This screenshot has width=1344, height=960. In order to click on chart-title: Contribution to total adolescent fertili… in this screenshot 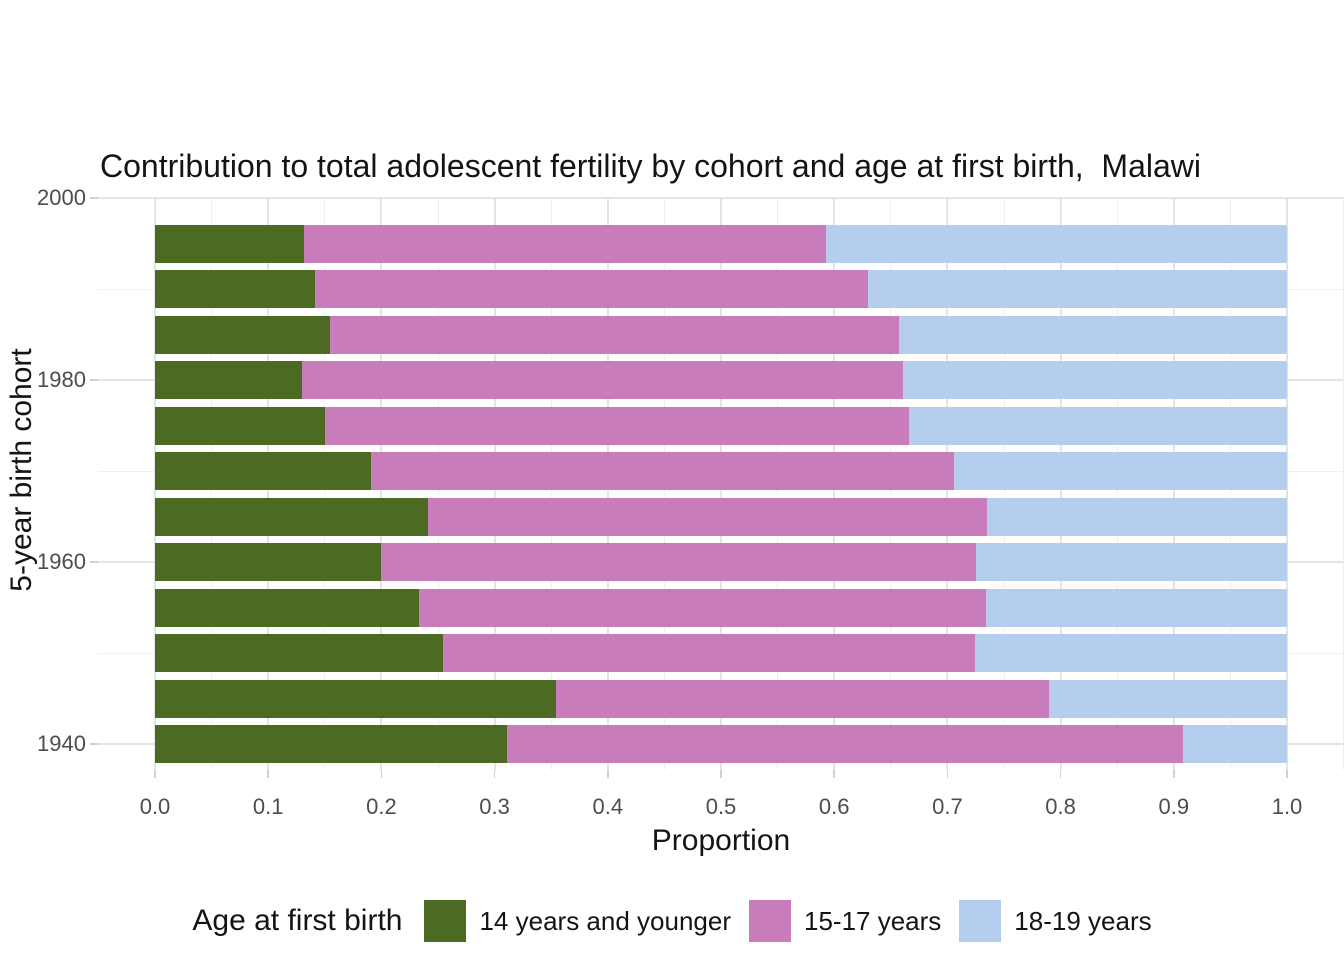, I will do `click(650, 166)`.